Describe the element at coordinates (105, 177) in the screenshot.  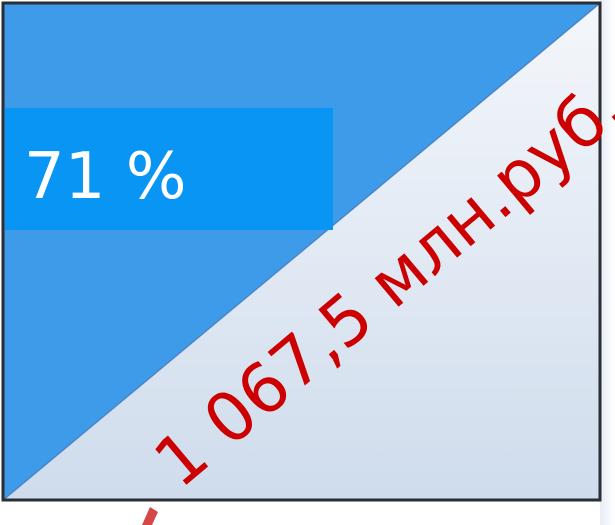
I see `percent-label: 71 %` at that location.